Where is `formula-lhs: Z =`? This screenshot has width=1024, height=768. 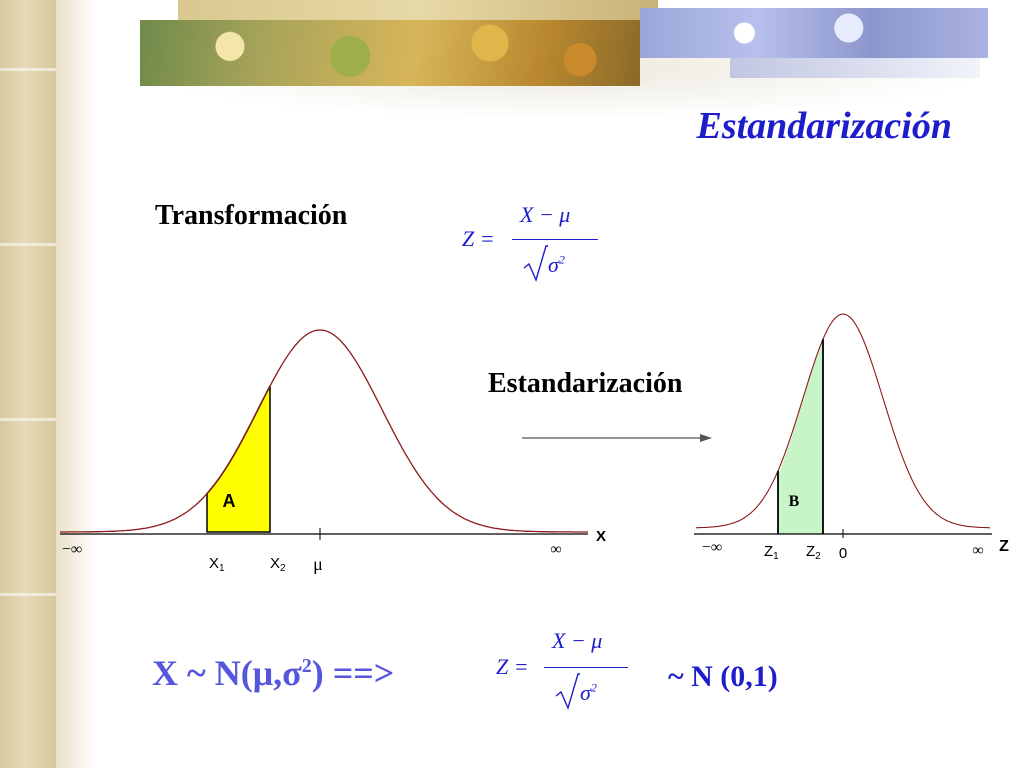
formula-lhs: Z = is located at coordinates (478, 238).